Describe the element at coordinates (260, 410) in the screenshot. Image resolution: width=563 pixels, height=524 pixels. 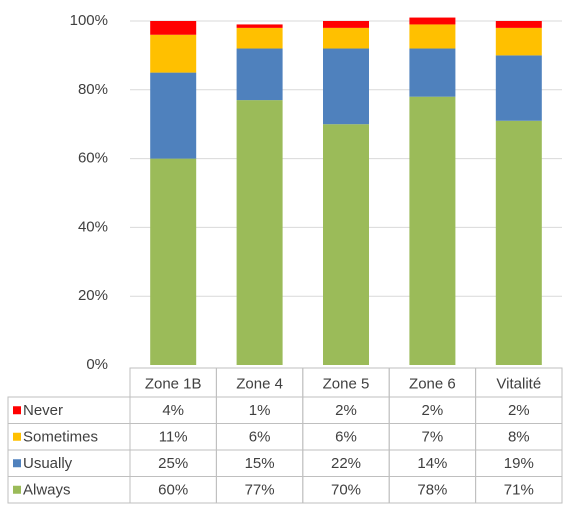
I see `table-value: 1%` at that location.